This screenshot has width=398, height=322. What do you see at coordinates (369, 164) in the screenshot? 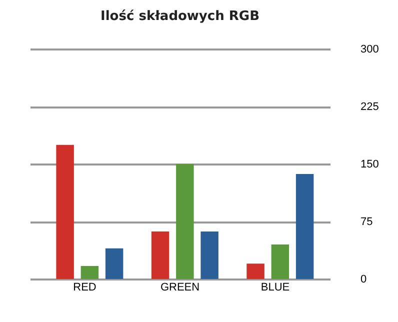
I see `y-tick-label: 150` at bounding box center [369, 164].